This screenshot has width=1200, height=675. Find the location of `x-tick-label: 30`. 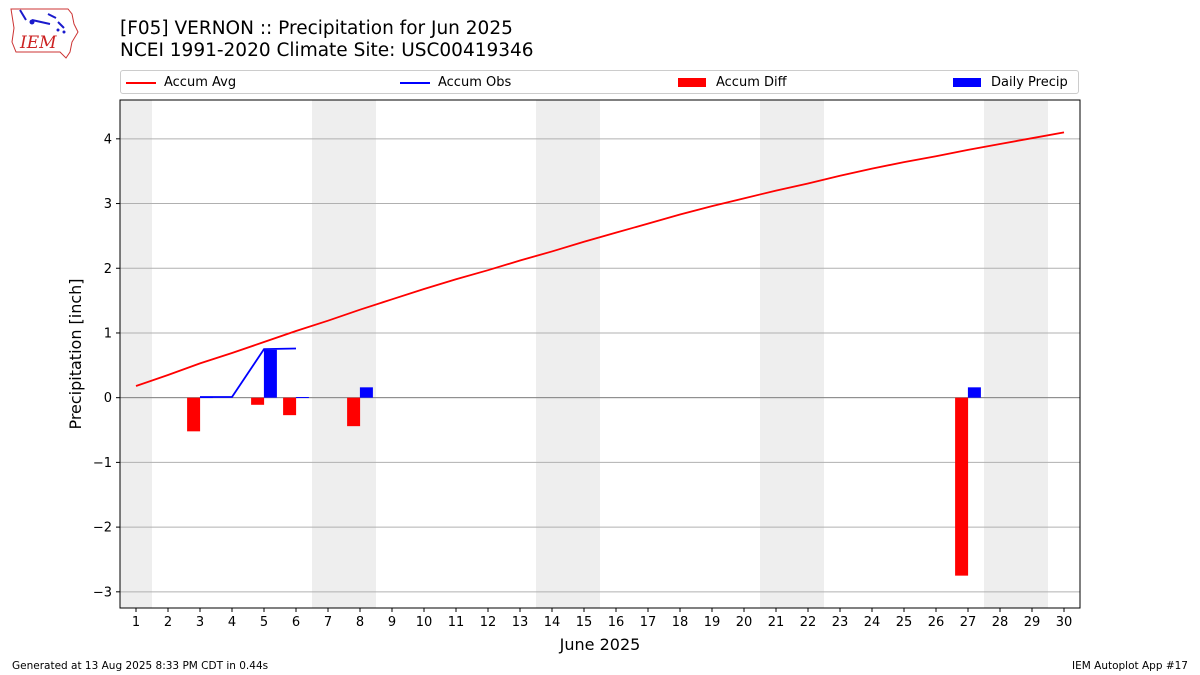

x-tick-label: 30 is located at coordinates (1064, 622).